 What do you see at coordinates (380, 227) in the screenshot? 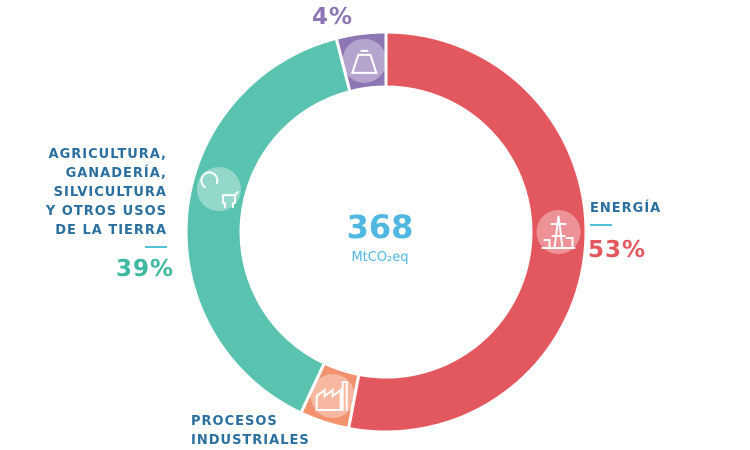
I see `center-total-value: 368` at bounding box center [380, 227].